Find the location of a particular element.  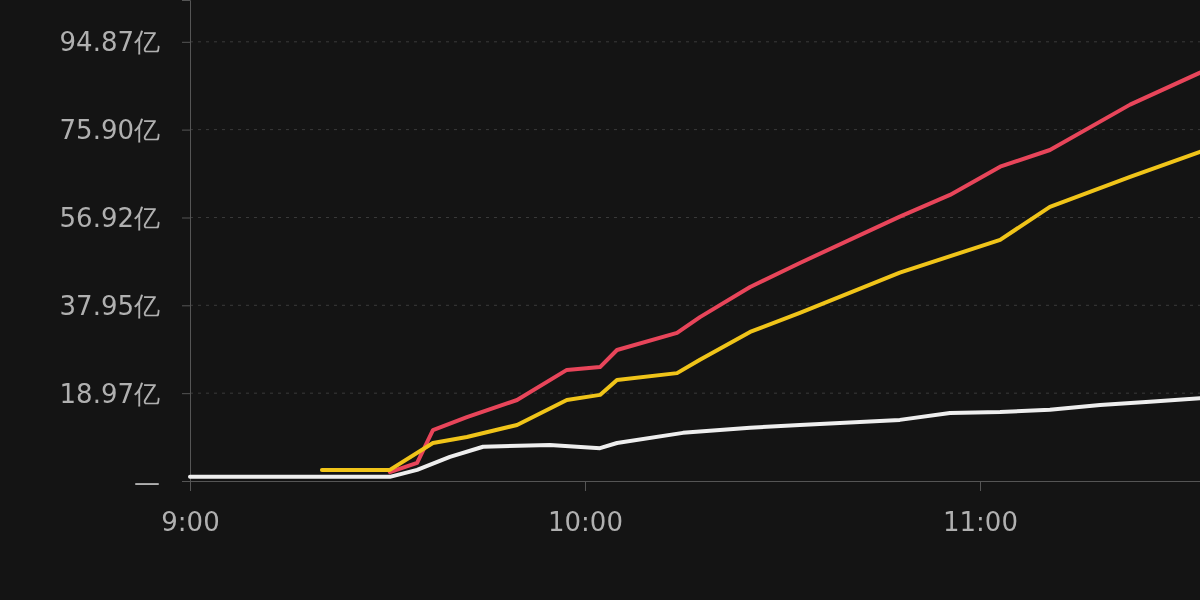

x-tick-label: 9:00 is located at coordinates (190, 522).